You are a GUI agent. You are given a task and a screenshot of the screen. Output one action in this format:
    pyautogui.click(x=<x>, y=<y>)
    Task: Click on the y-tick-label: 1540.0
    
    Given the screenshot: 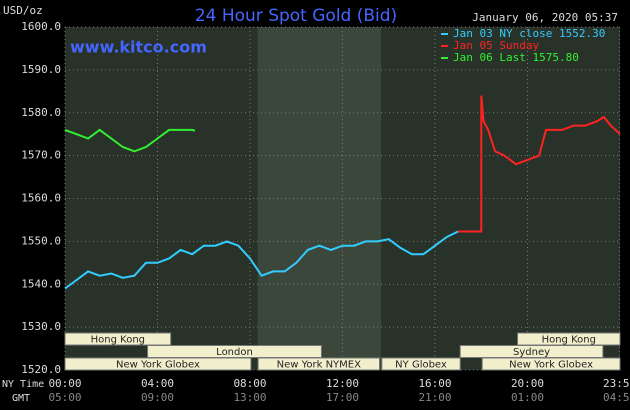 What is the action you would take?
    pyautogui.click(x=41, y=283)
    